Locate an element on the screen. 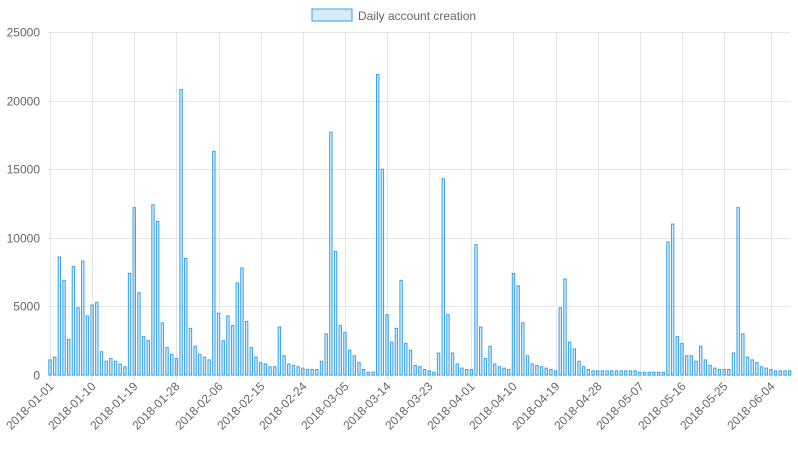 Image resolution: width=798 pixels, height=450 pixels. legend: Daily account creation is located at coordinates (393, 15).